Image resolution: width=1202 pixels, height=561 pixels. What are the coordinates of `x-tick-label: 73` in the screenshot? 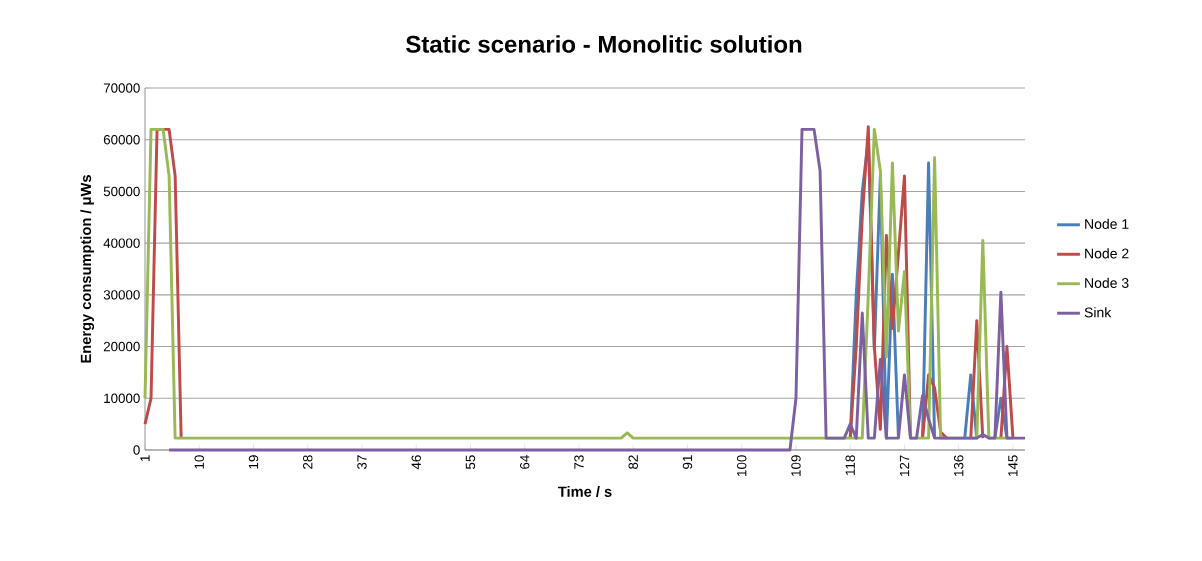 It's located at (579, 462).